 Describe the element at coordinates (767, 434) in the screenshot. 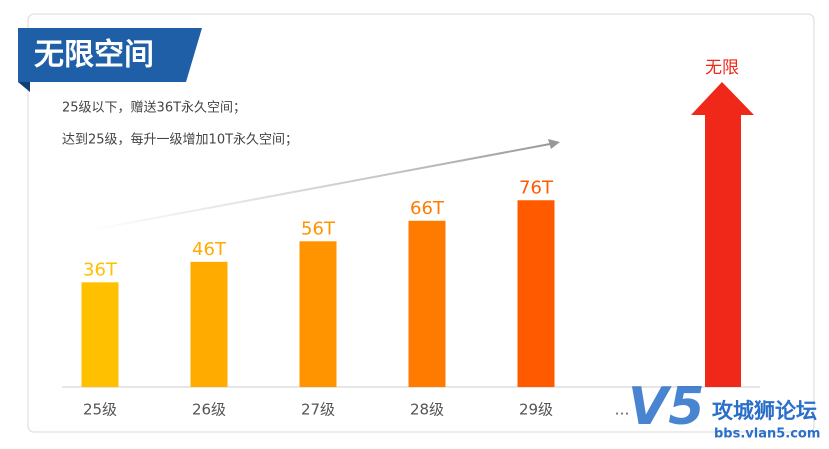

I see `watermark-url: bbs.vlan5.com` at that location.